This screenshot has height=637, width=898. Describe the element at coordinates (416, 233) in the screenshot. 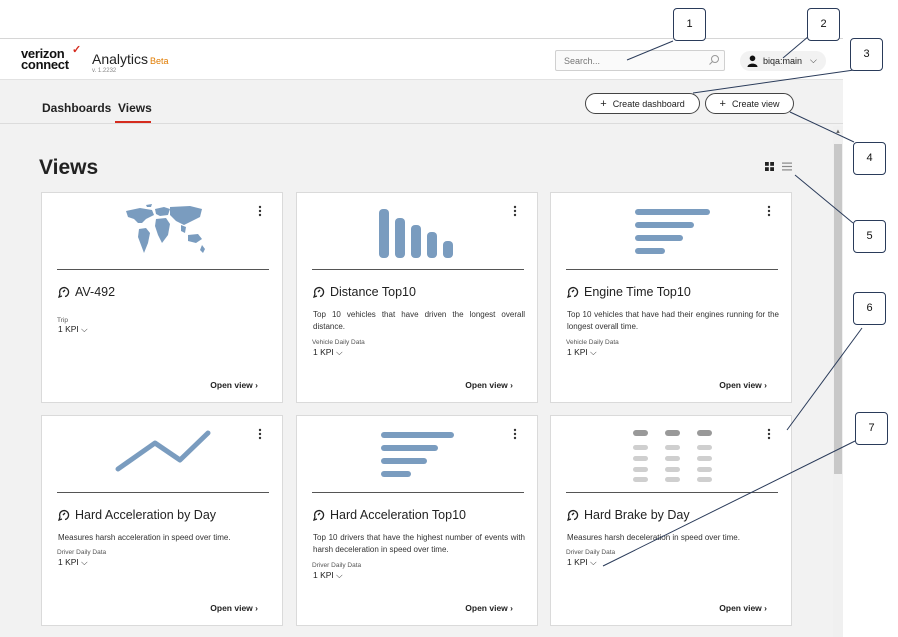

I see `bar-chart-thumbnail` at that location.